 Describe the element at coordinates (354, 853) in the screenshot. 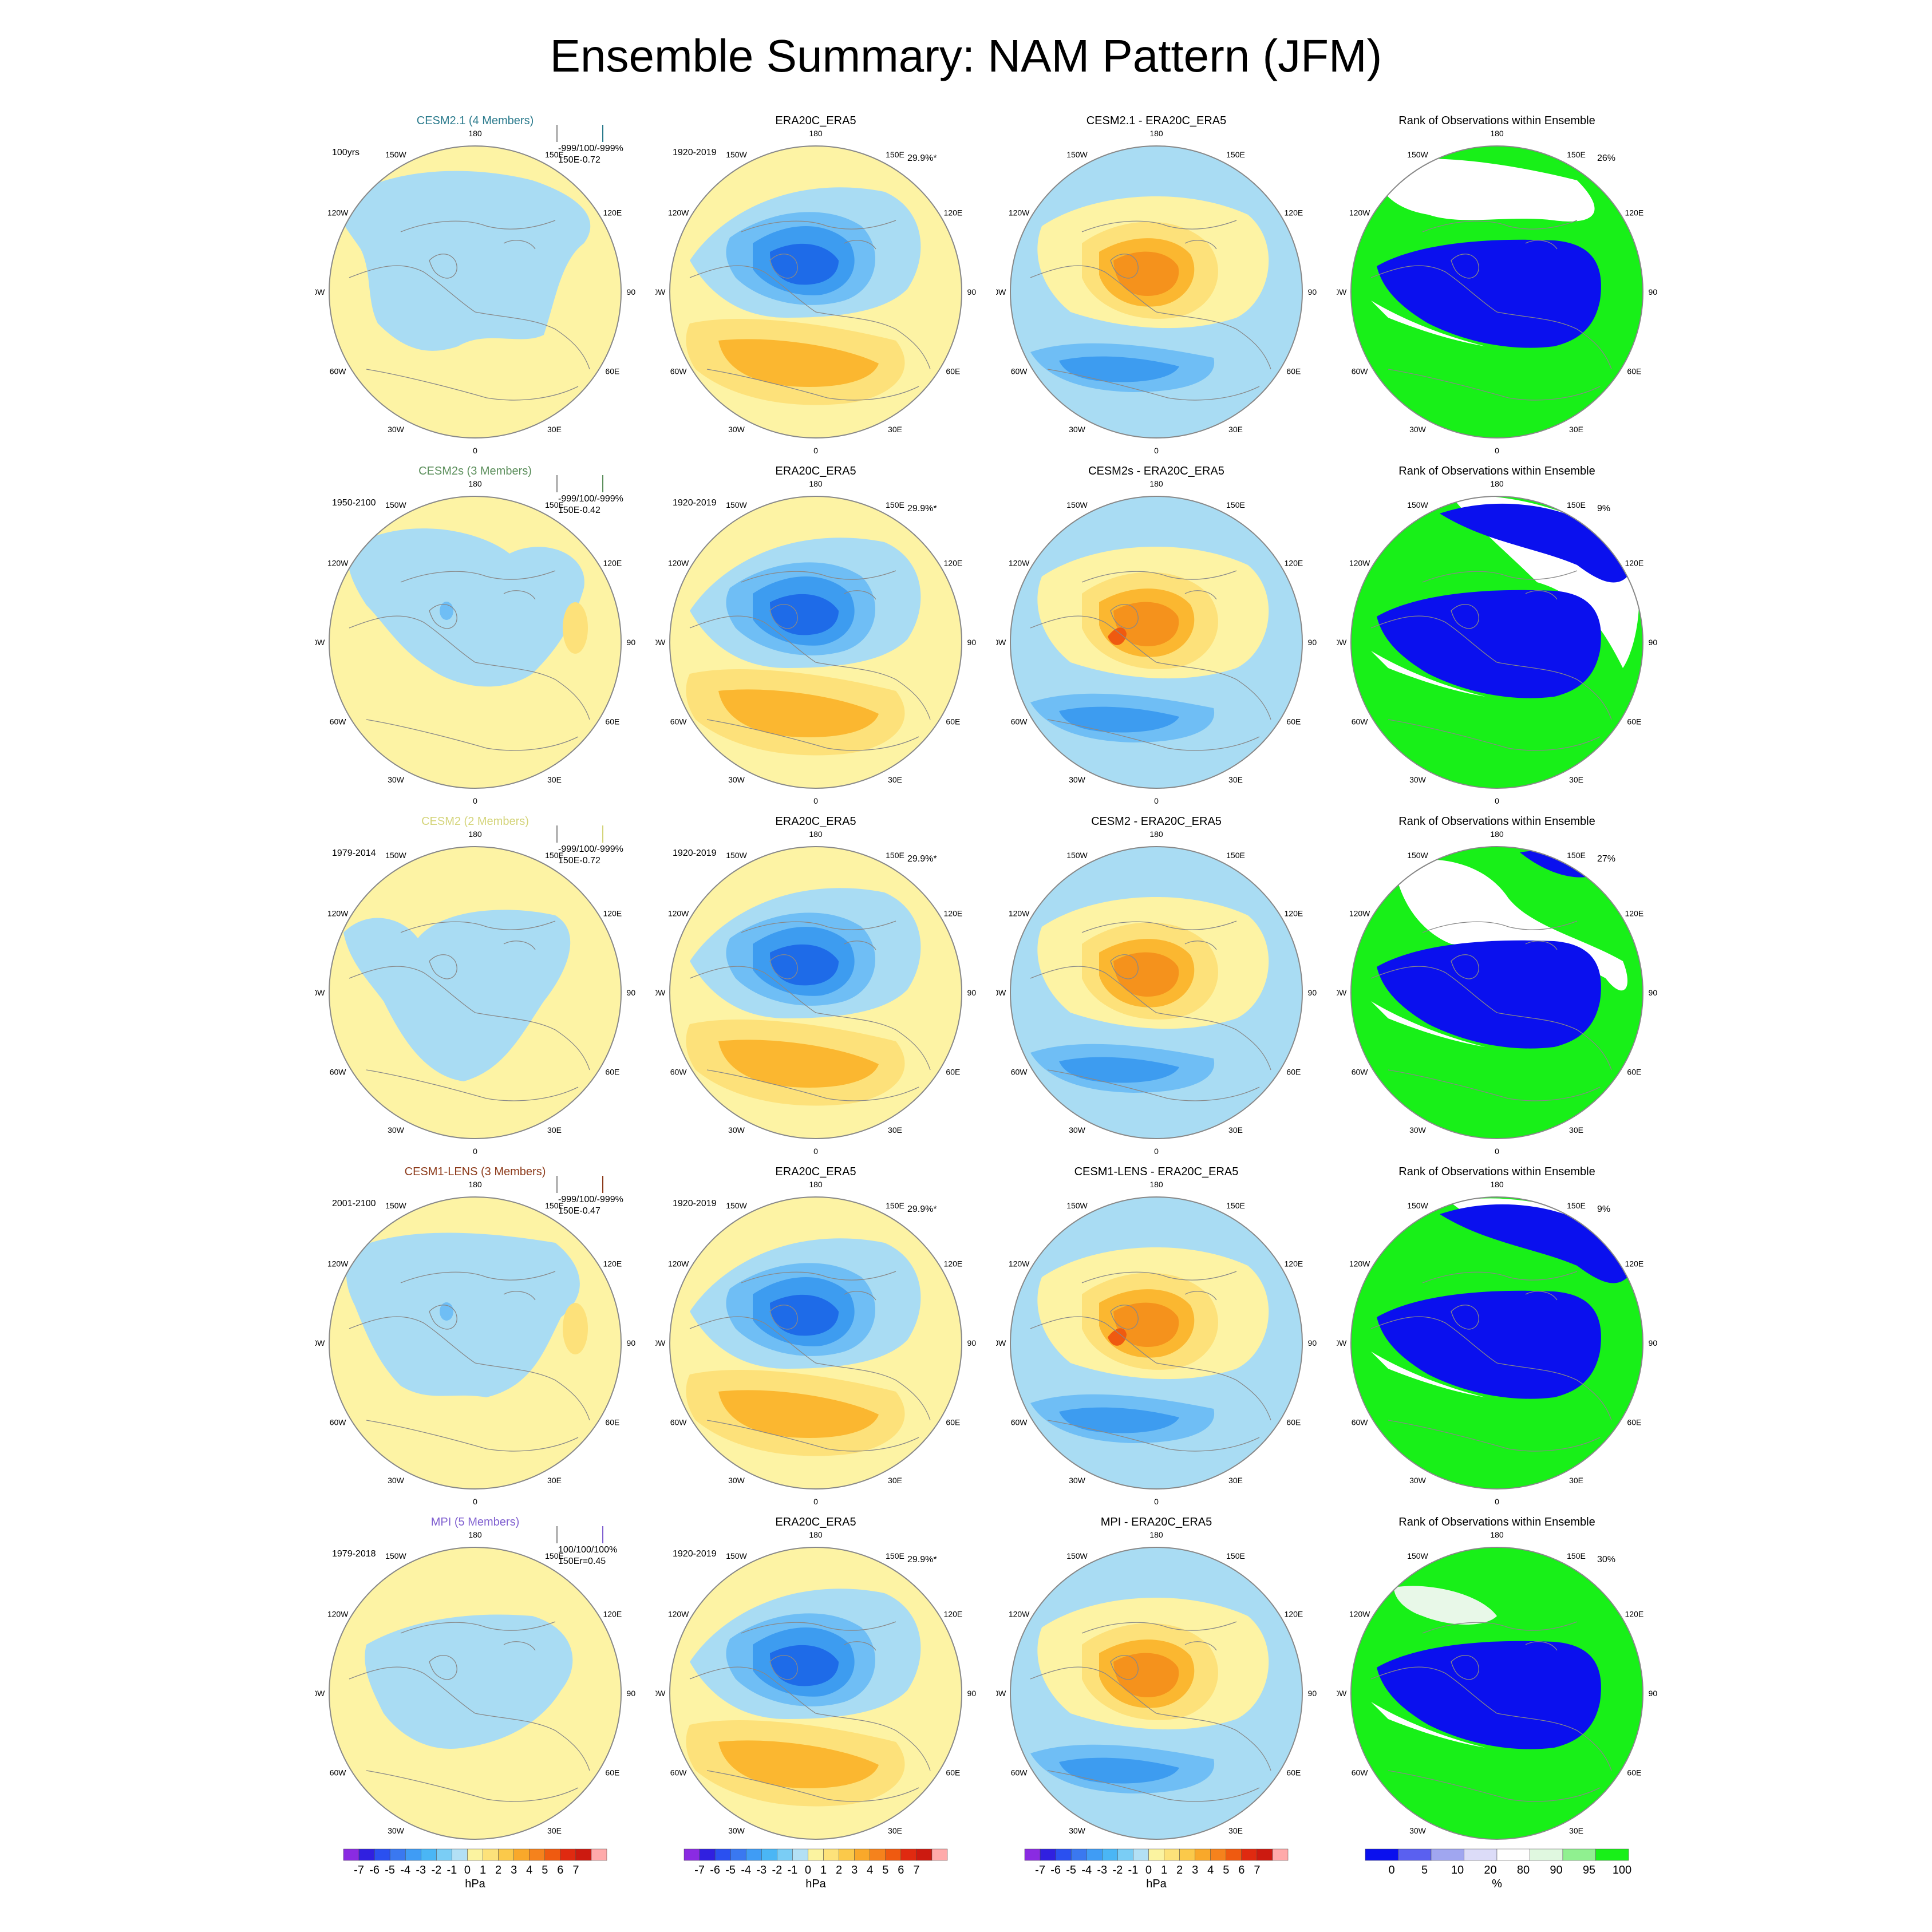

I see `period-label: 1979-2014` at that location.